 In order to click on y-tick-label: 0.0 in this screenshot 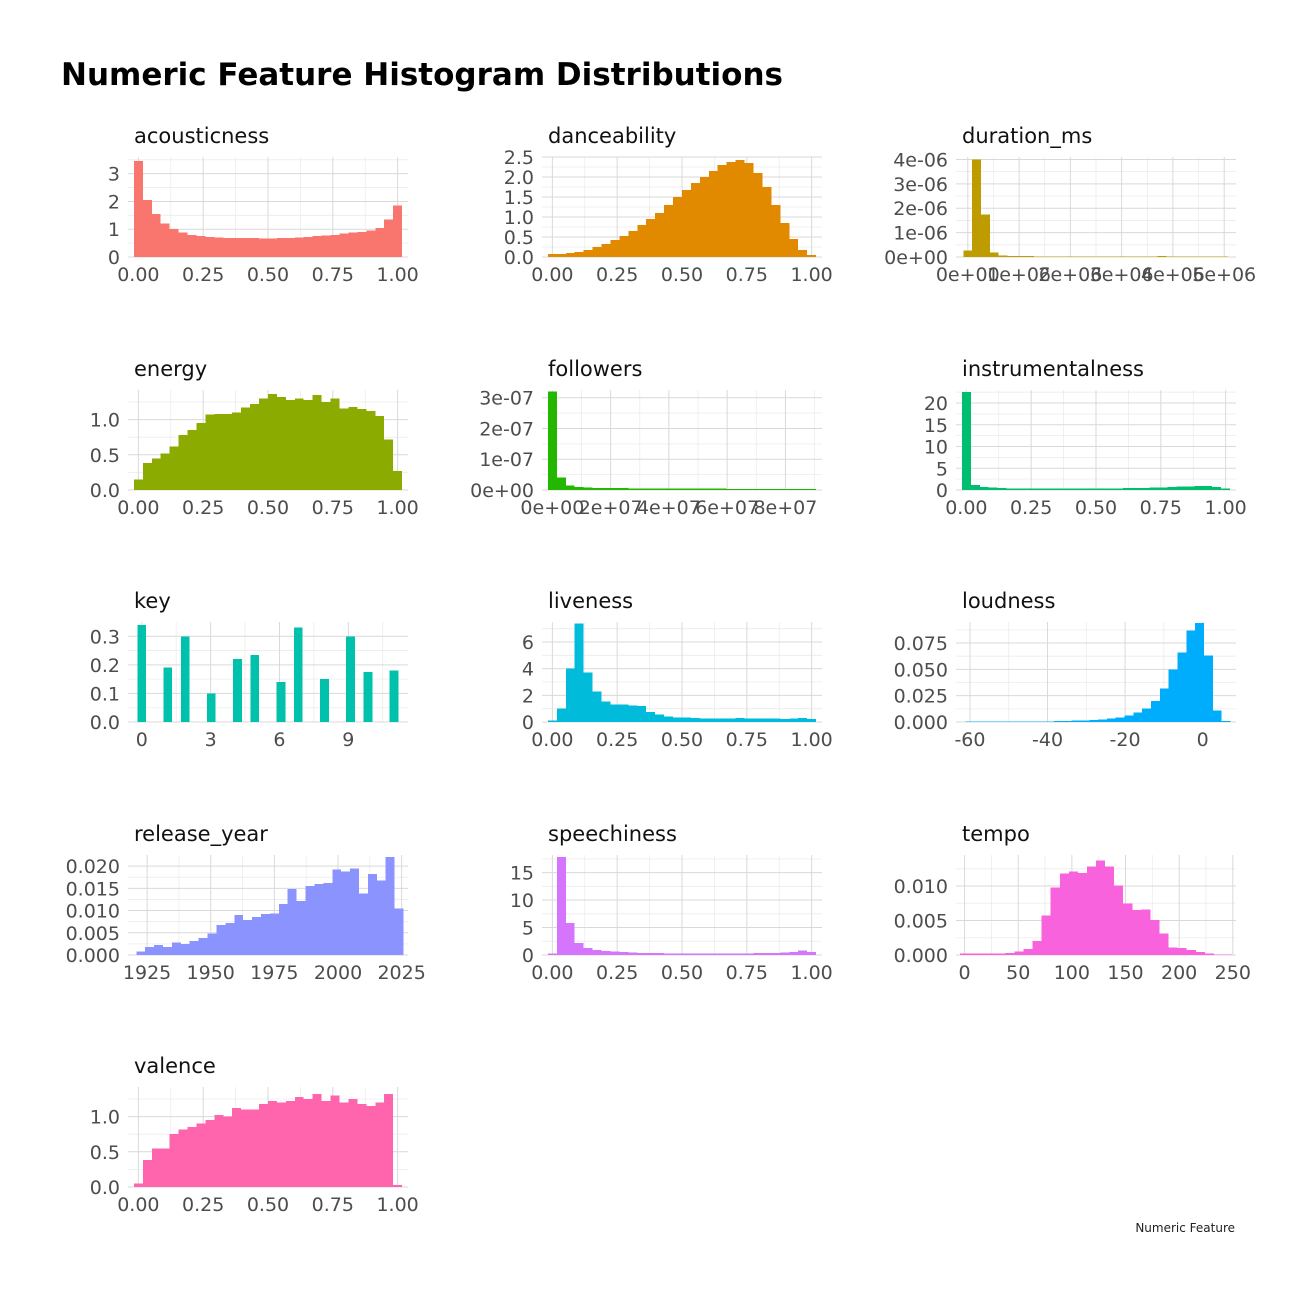, I will do `click(105, 1188)`.